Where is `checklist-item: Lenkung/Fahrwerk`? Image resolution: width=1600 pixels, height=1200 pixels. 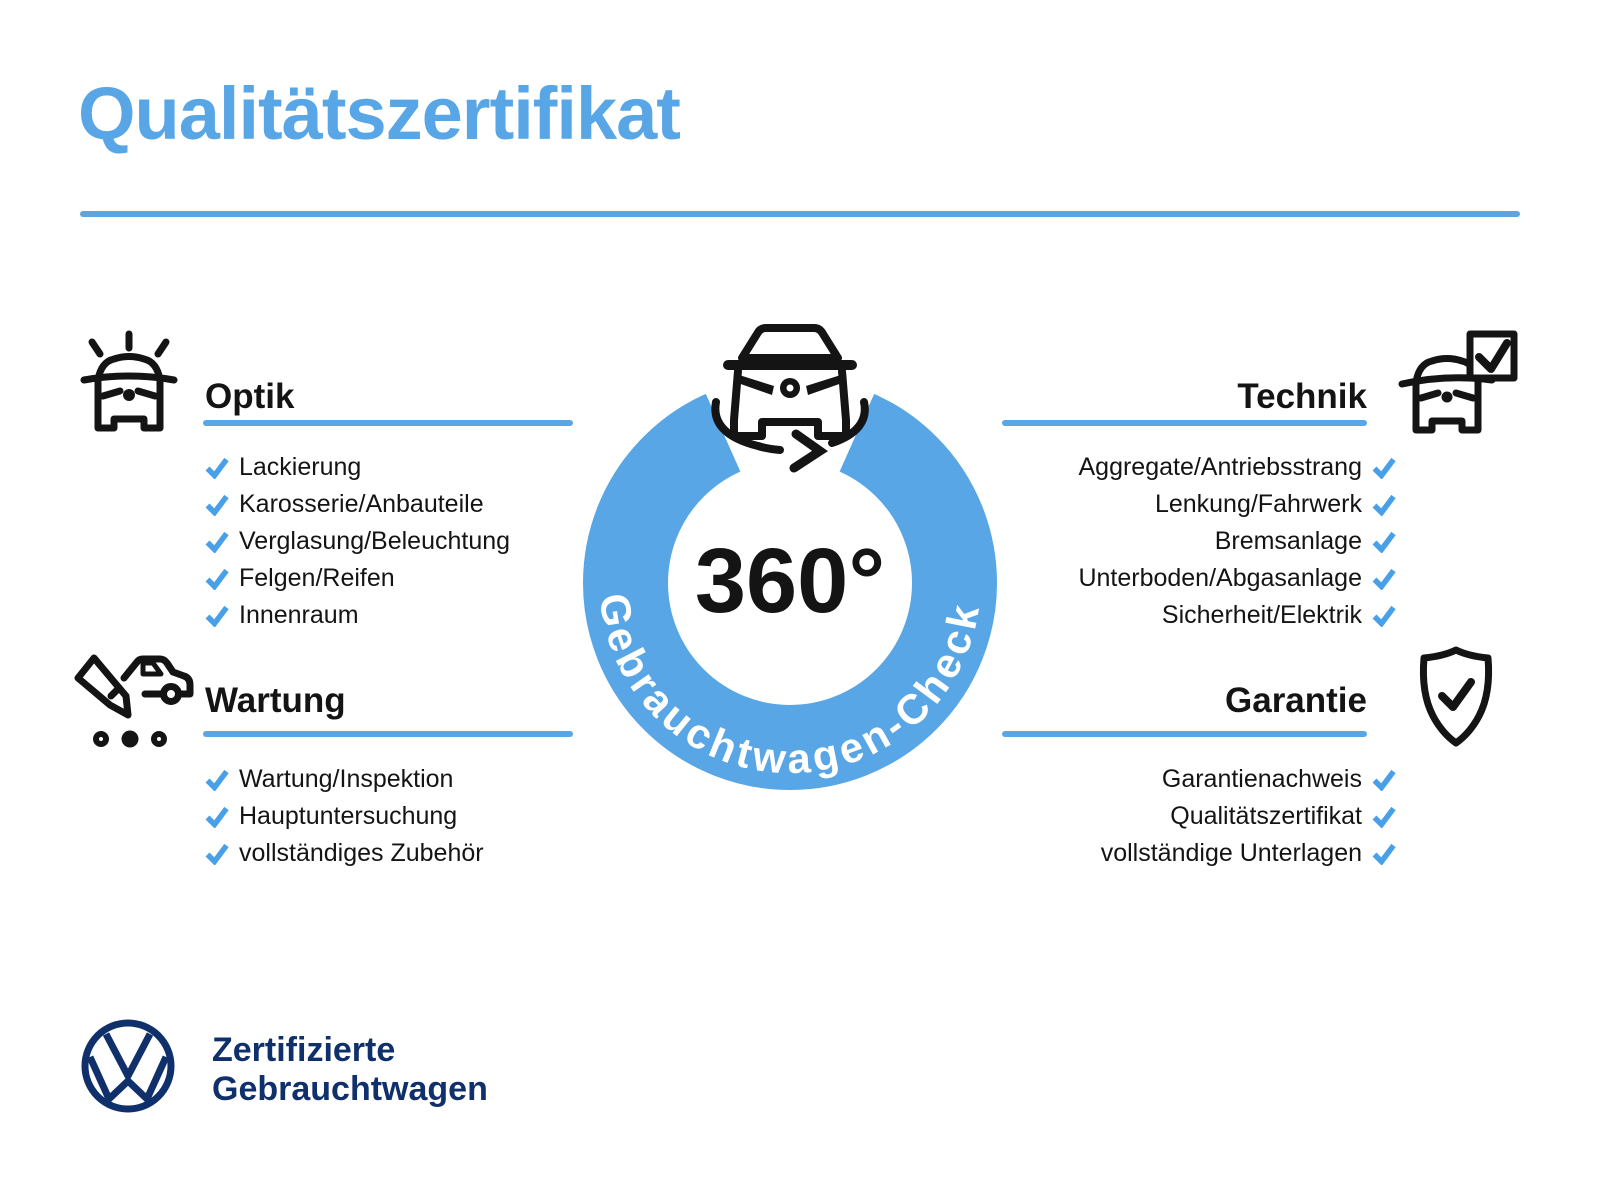 checklist-item: Lenkung/Fahrwerk is located at coordinates (1198, 504).